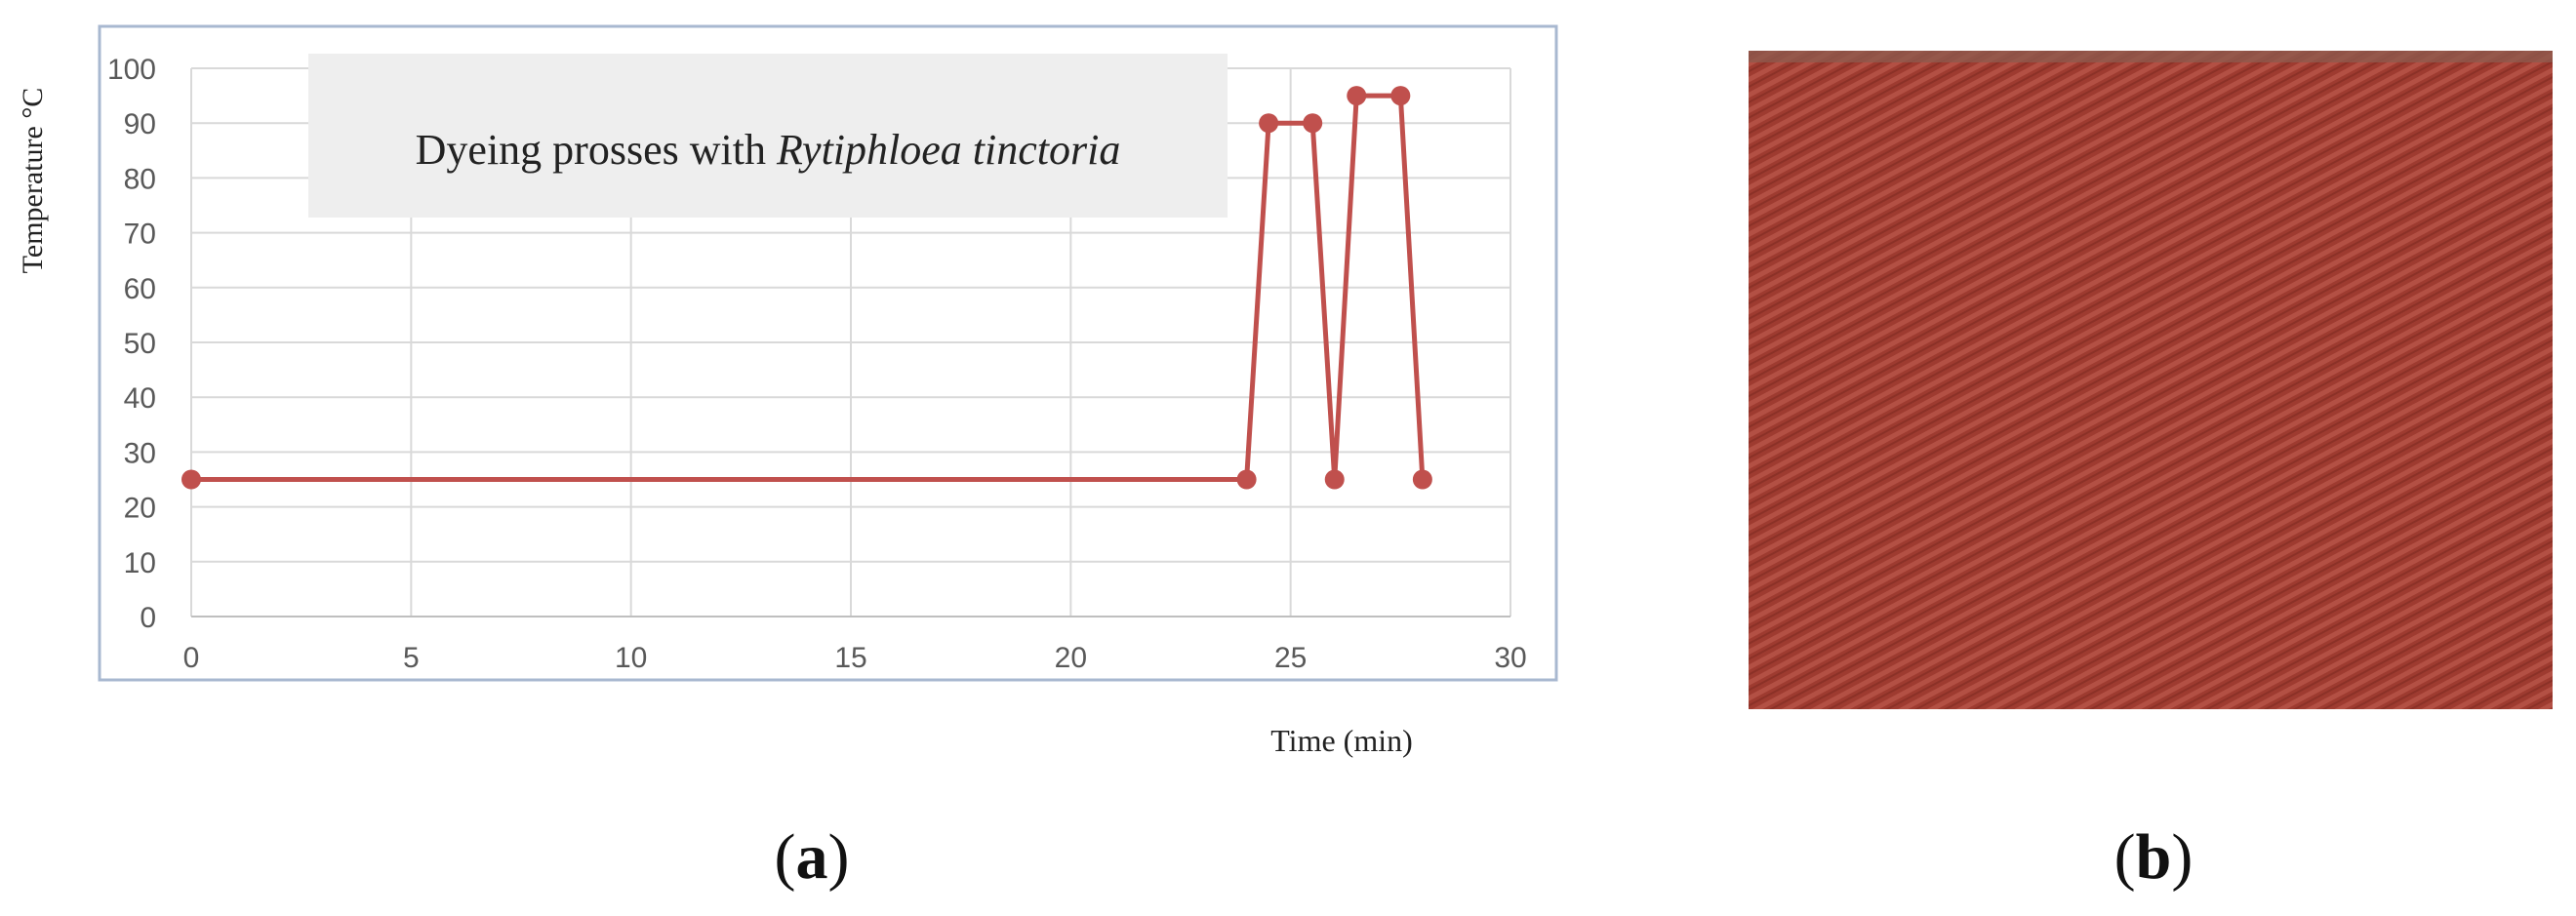  I want to click on y-tick-labels: 0 10 20 30 40 50 60 70 80 90 100, so click(131, 344).